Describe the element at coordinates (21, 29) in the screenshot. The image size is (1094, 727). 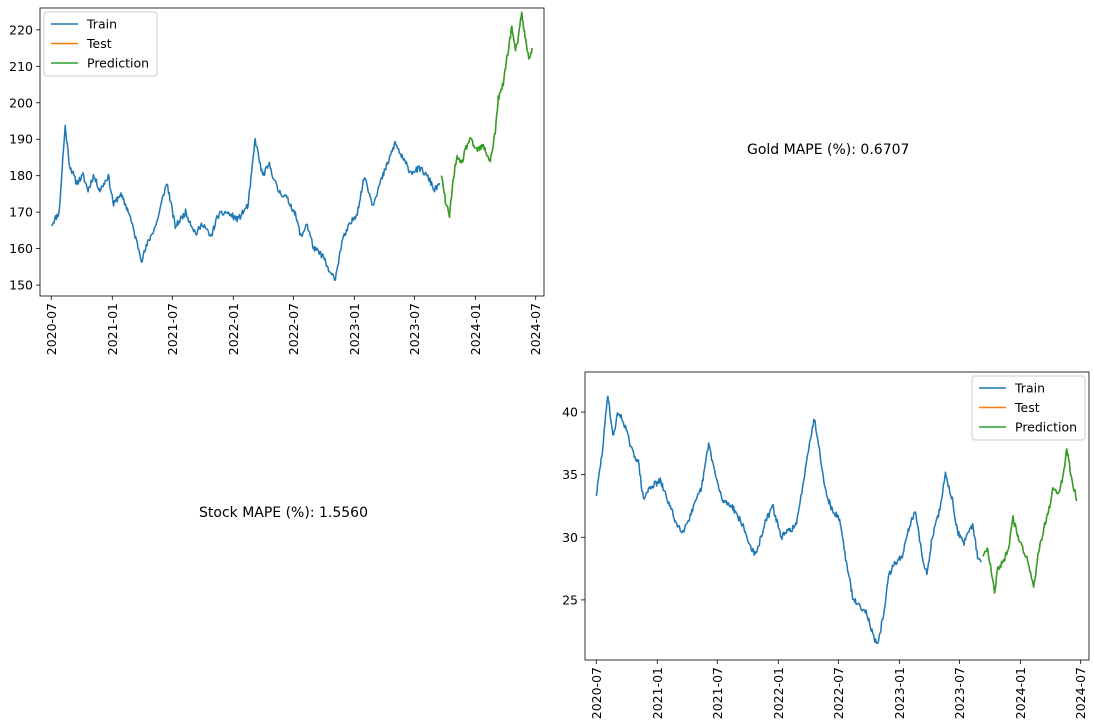
I see `y-tick-label: 220` at that location.